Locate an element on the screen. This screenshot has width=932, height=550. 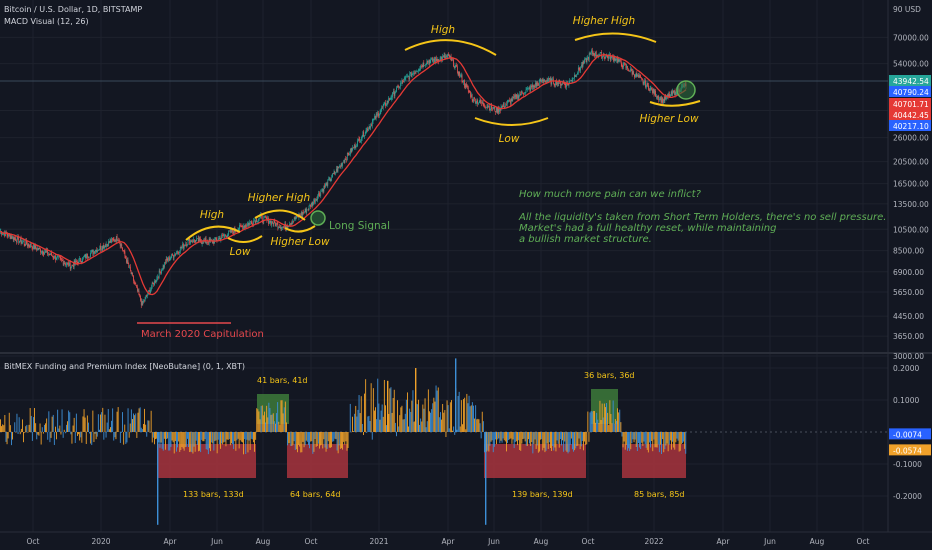
price-badge-label: 40701.71 is located at coordinates (911, 104).